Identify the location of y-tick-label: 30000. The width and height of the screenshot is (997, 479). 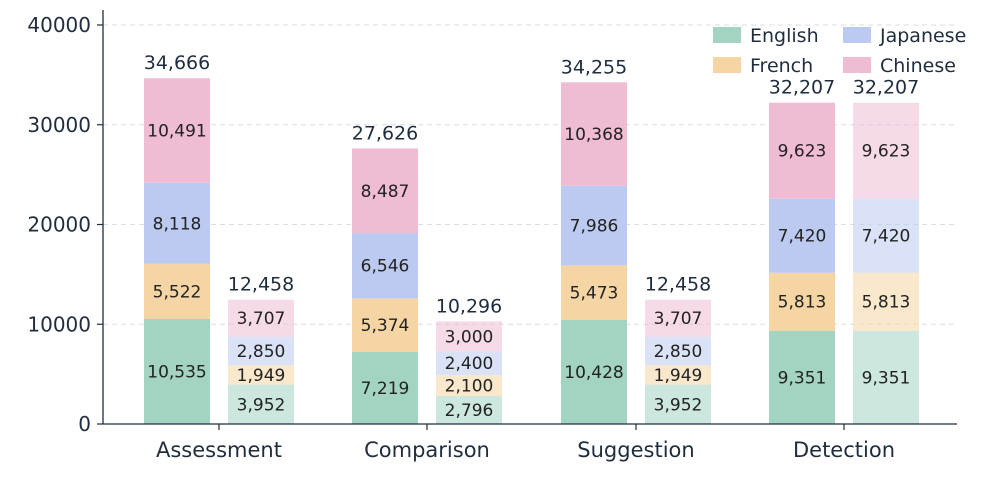
(59, 125).